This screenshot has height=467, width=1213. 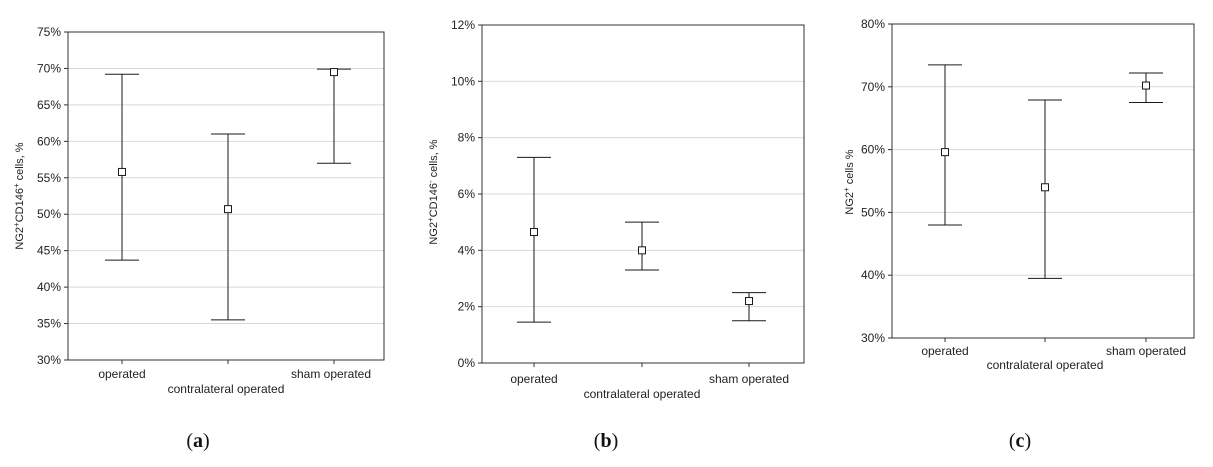 I want to click on y-tick-label: 65%, so click(x=49, y=105).